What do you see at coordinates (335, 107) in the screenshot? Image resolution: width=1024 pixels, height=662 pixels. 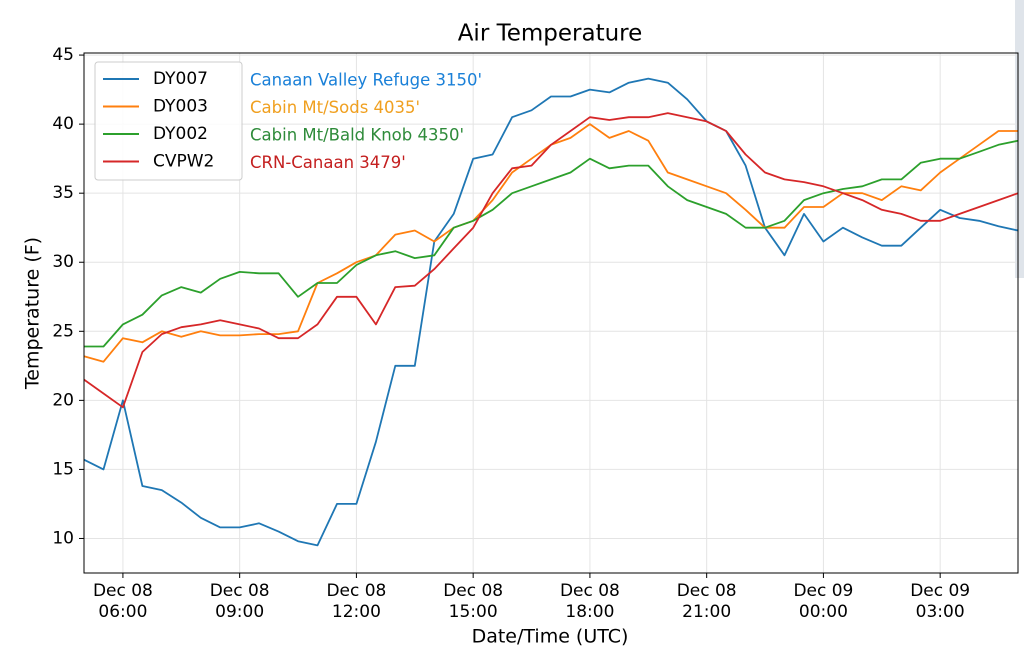 I see `annotation: Cabin Mt/Sods 4035'` at bounding box center [335, 107].